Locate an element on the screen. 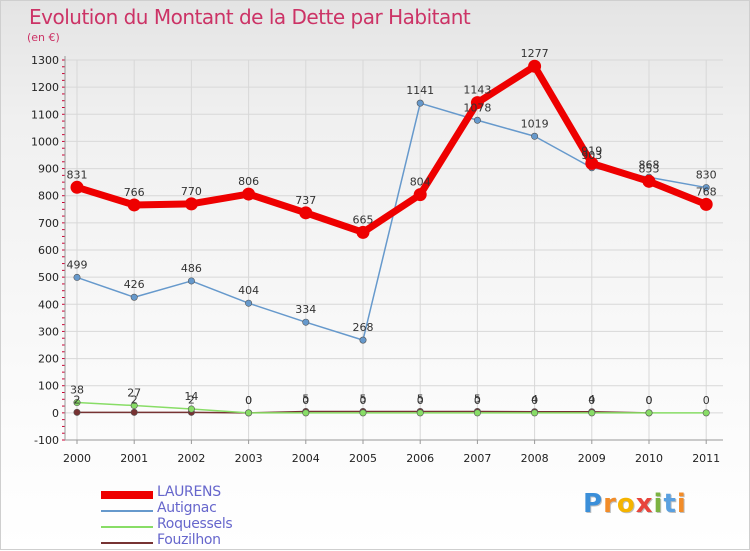 This screenshot has height=551, width=750. x-tick-label: 2009 is located at coordinates (592, 458).